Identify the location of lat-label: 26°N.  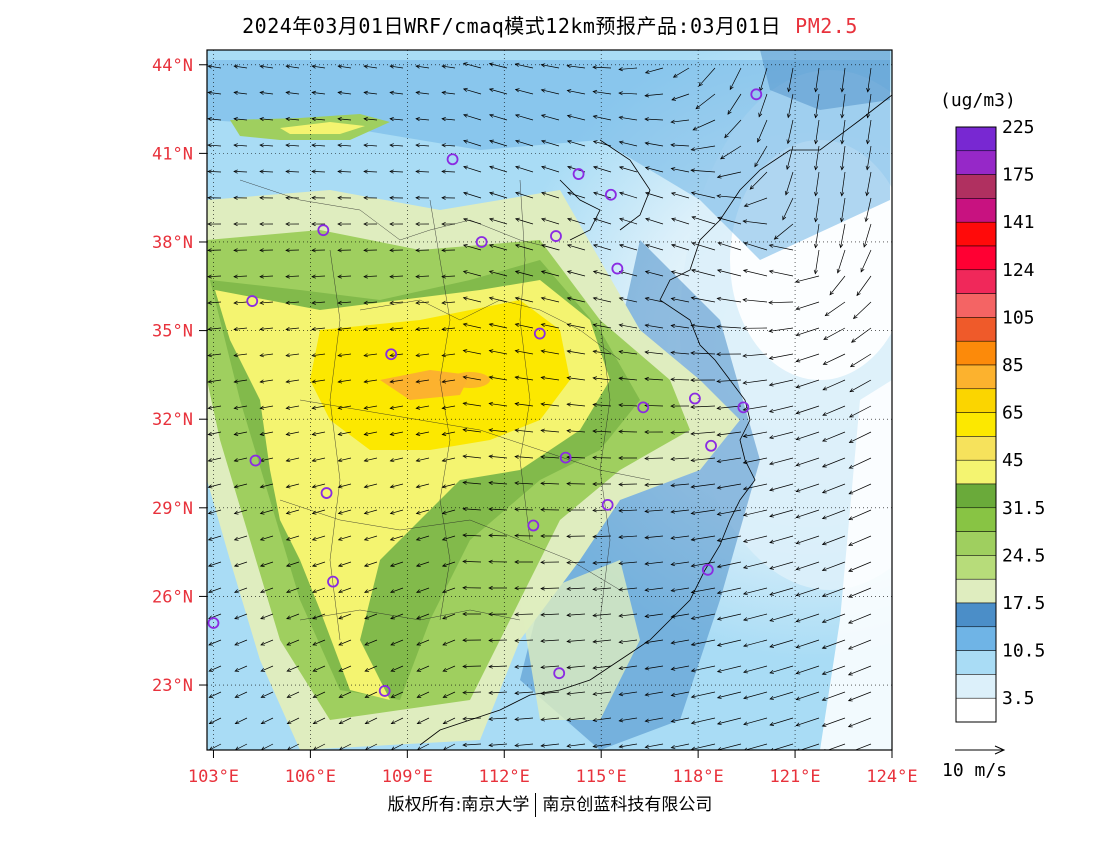
(172, 597).